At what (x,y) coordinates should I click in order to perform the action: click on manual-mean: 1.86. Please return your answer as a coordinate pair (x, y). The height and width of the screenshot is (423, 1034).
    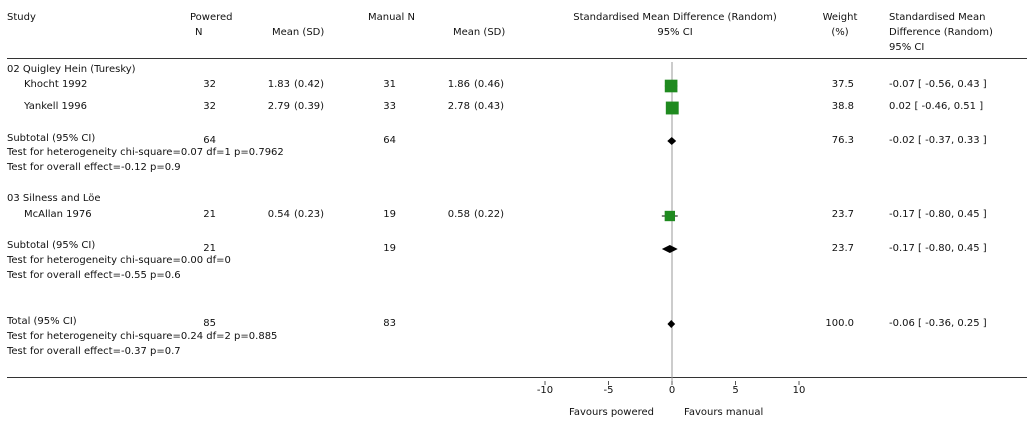
    Looking at the image, I should click on (458, 84).